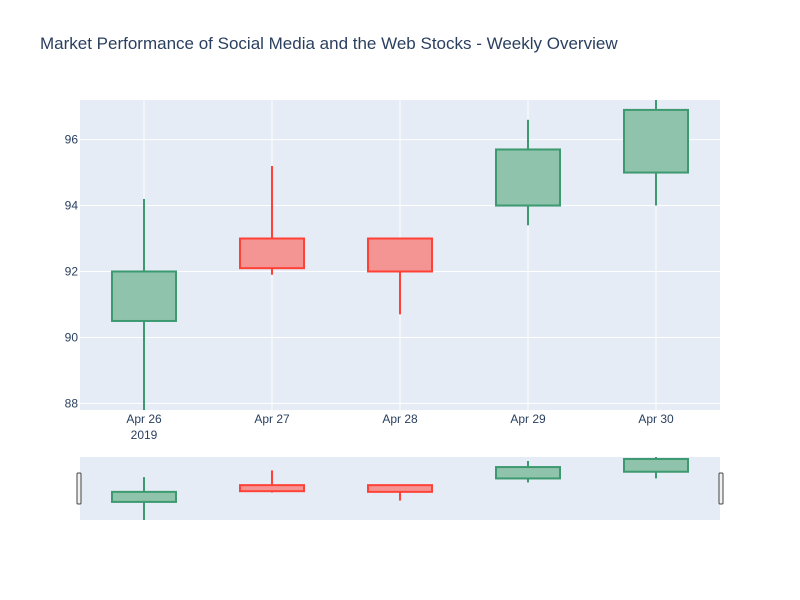 The width and height of the screenshot is (800, 600). Describe the element at coordinates (400, 419) in the screenshot. I see `x-tick-label: Apr 28` at that location.